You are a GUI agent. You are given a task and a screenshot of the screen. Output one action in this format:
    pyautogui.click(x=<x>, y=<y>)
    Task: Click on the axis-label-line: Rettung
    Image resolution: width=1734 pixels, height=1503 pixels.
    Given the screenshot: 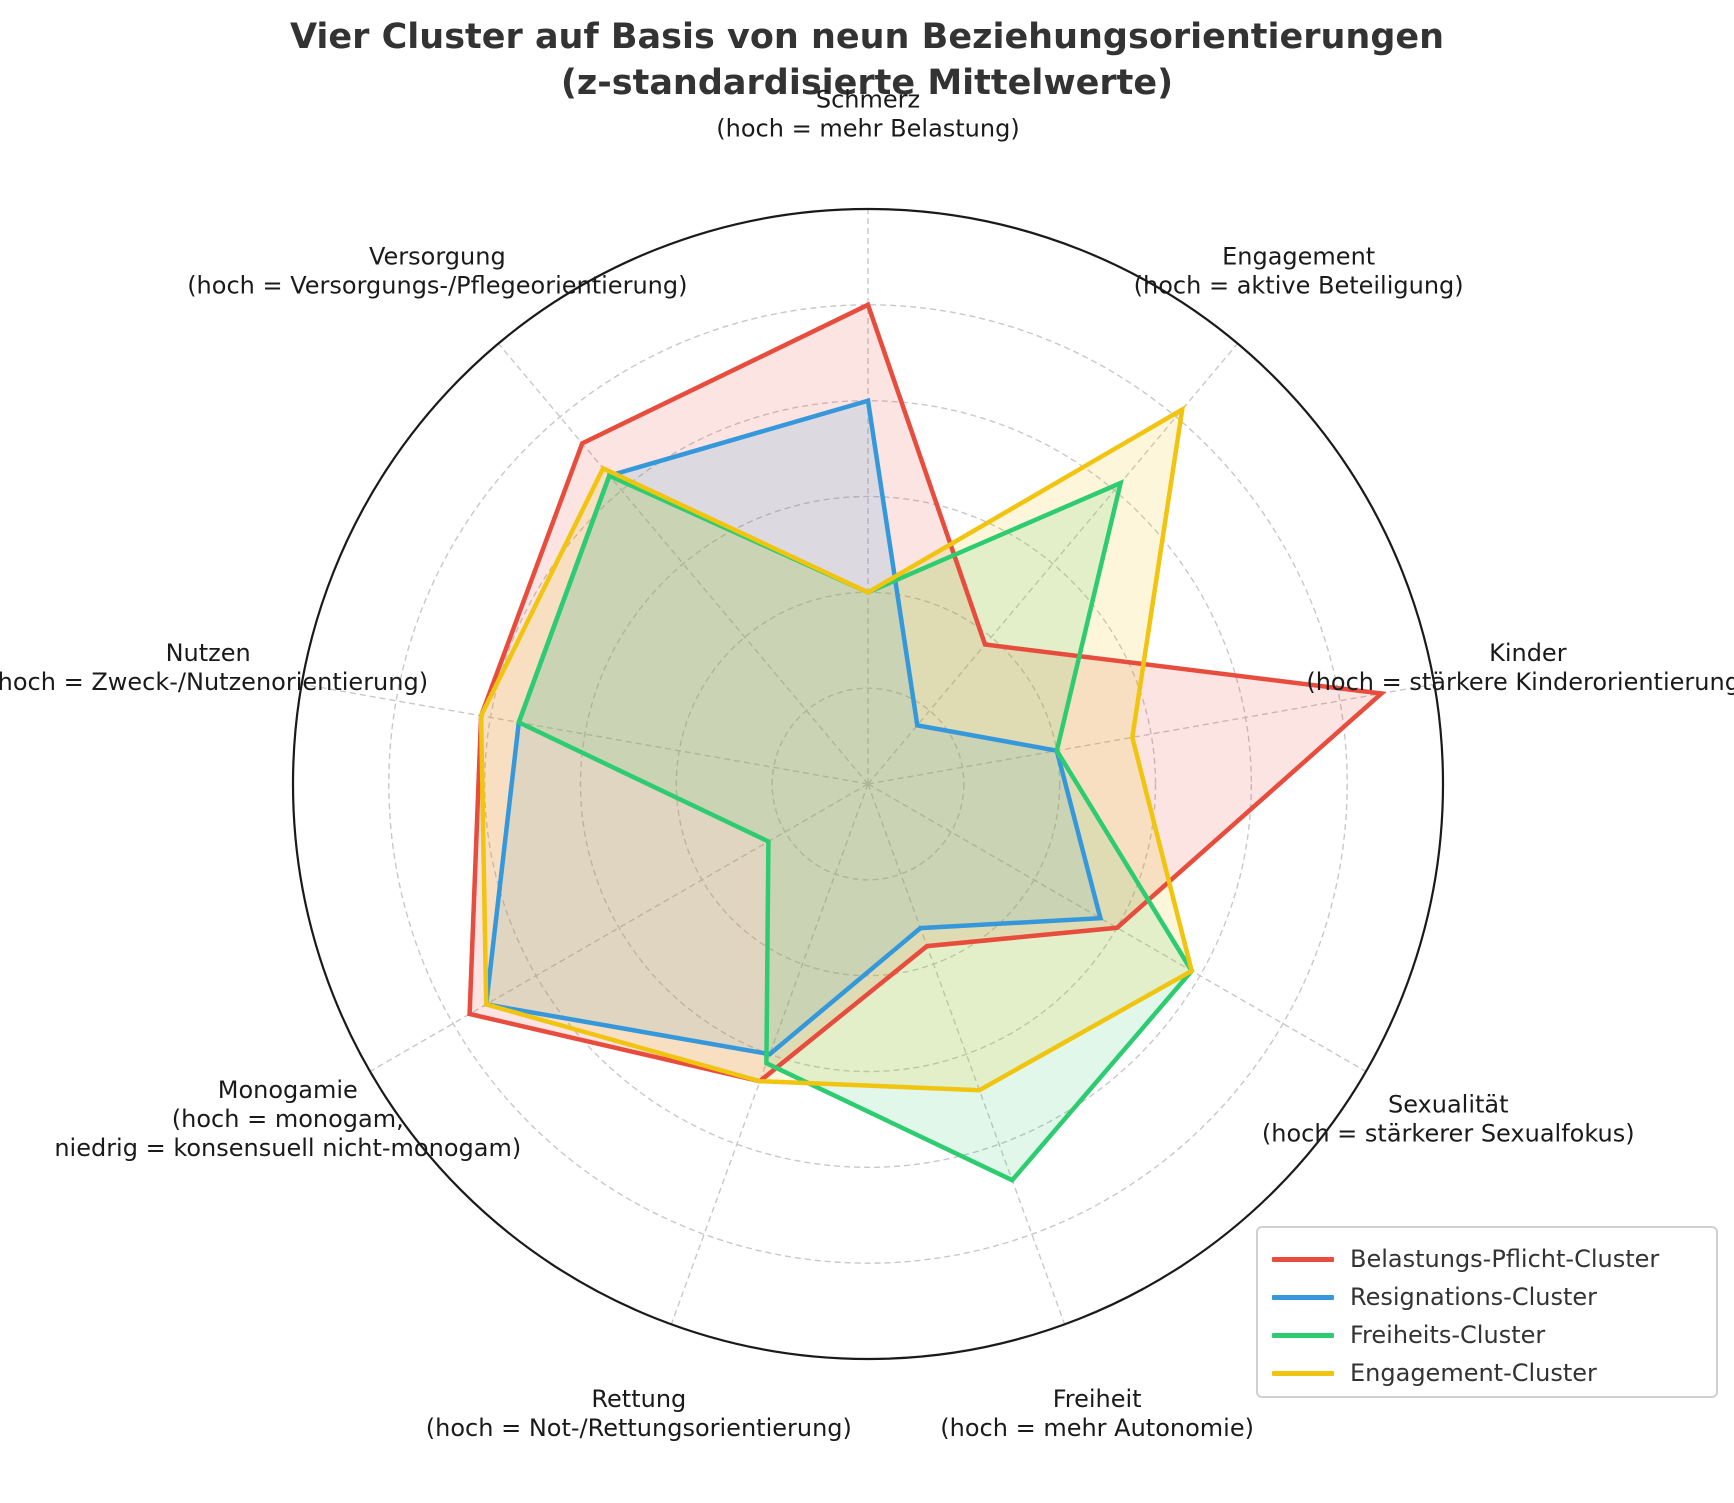 What is the action you would take?
    pyautogui.click(x=638, y=1399)
    